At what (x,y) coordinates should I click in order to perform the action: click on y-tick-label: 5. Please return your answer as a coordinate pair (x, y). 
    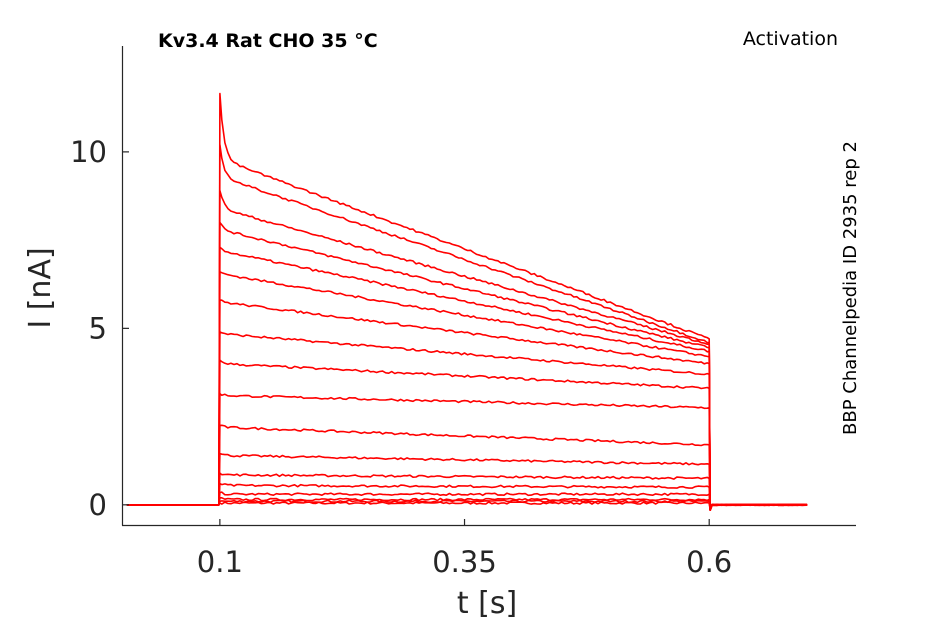
    Looking at the image, I should click on (98, 328).